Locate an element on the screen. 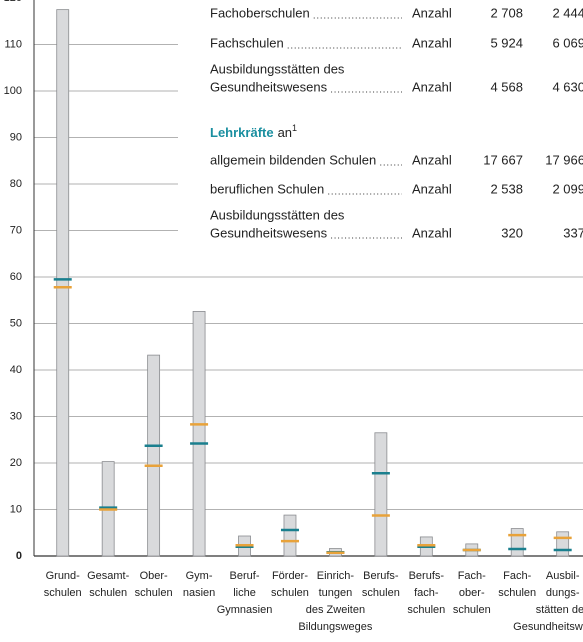 The image size is (583, 642). value: 4 630 is located at coordinates (567, 86).